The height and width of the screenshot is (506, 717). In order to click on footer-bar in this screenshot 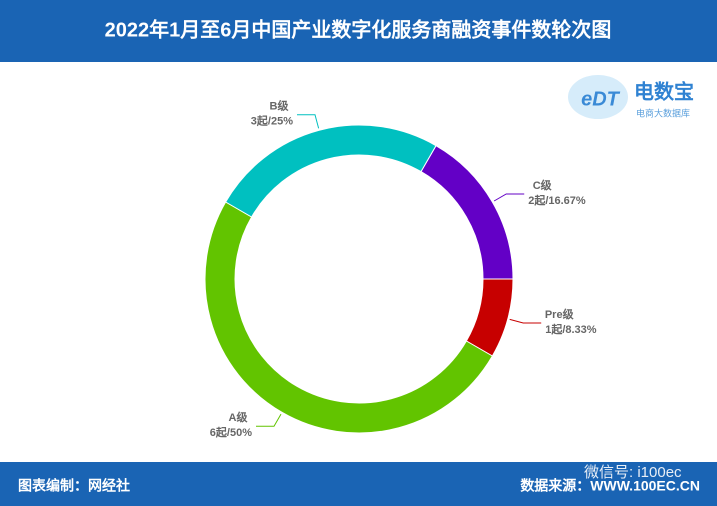, I will do `click(358, 484)`.